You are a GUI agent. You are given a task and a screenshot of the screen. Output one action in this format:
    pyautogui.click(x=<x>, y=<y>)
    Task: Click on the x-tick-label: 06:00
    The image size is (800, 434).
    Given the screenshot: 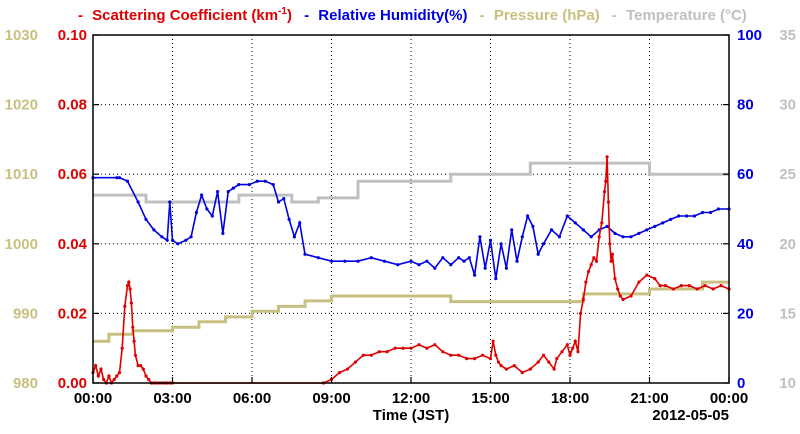 What is the action you would take?
    pyautogui.click(x=252, y=398)
    